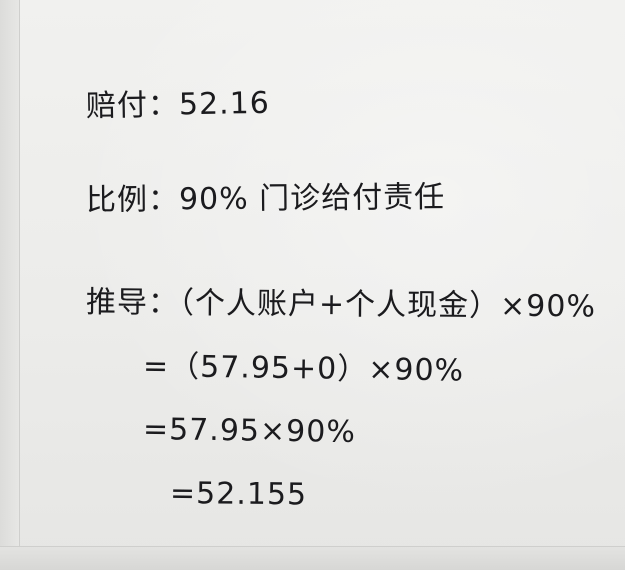 The image size is (625, 570). I want to click on derivation-line: 推导：（个人账户+个人现金）×90%, so click(341, 305).